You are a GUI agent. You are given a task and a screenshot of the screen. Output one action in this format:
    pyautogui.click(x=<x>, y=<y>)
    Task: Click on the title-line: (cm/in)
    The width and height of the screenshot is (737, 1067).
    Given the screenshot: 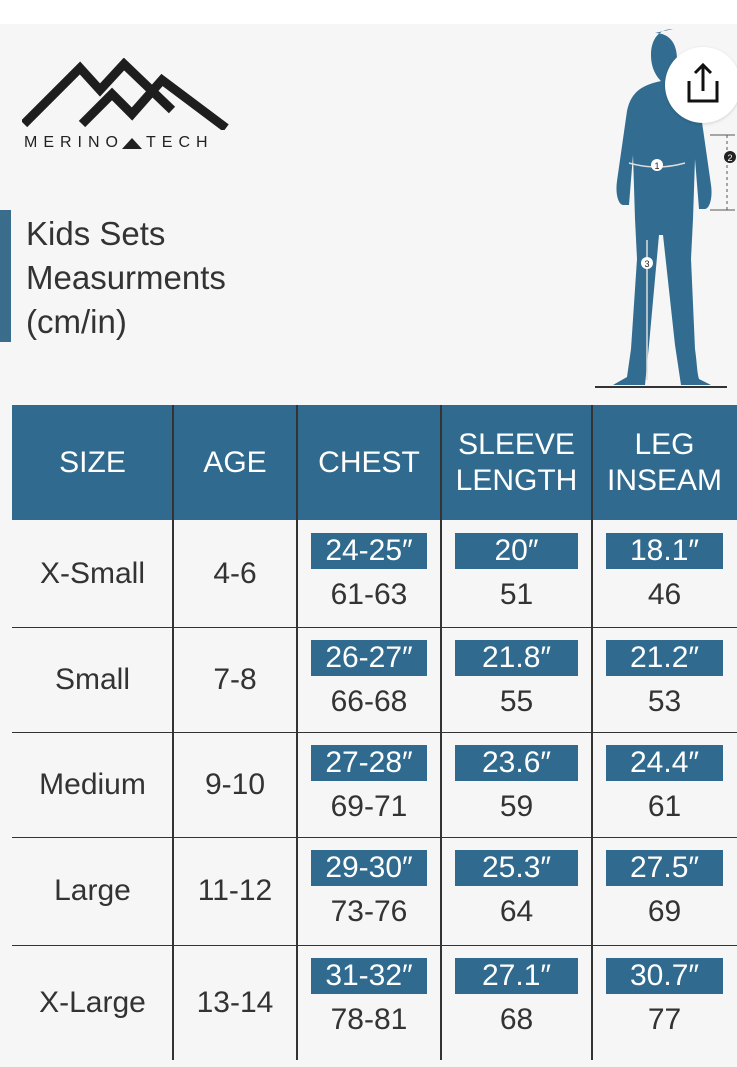 What is the action you would take?
    pyautogui.click(x=76, y=321)
    